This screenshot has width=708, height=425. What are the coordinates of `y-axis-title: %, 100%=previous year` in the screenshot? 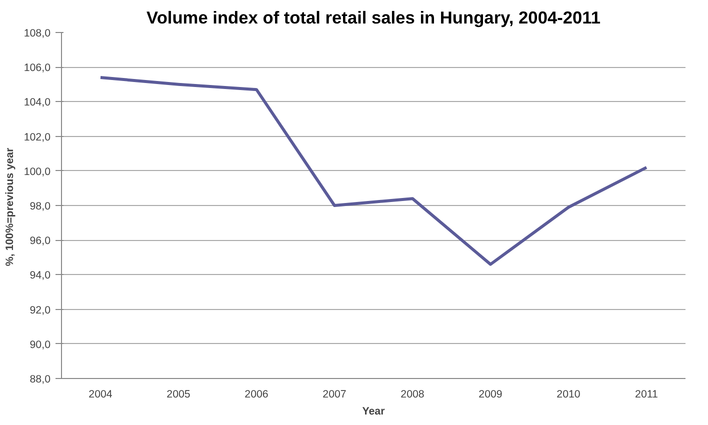 It's located at (10, 207).